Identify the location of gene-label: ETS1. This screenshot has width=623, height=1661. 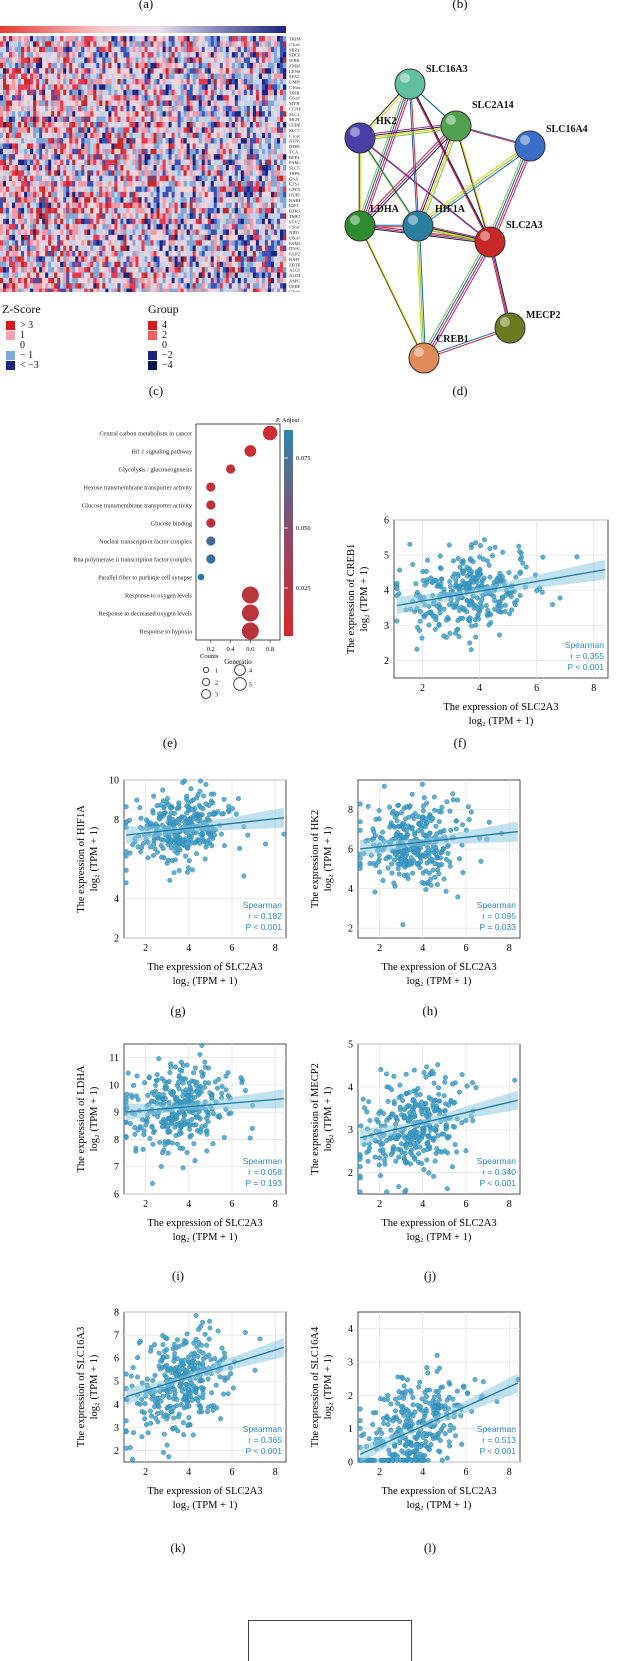
(294, 184).